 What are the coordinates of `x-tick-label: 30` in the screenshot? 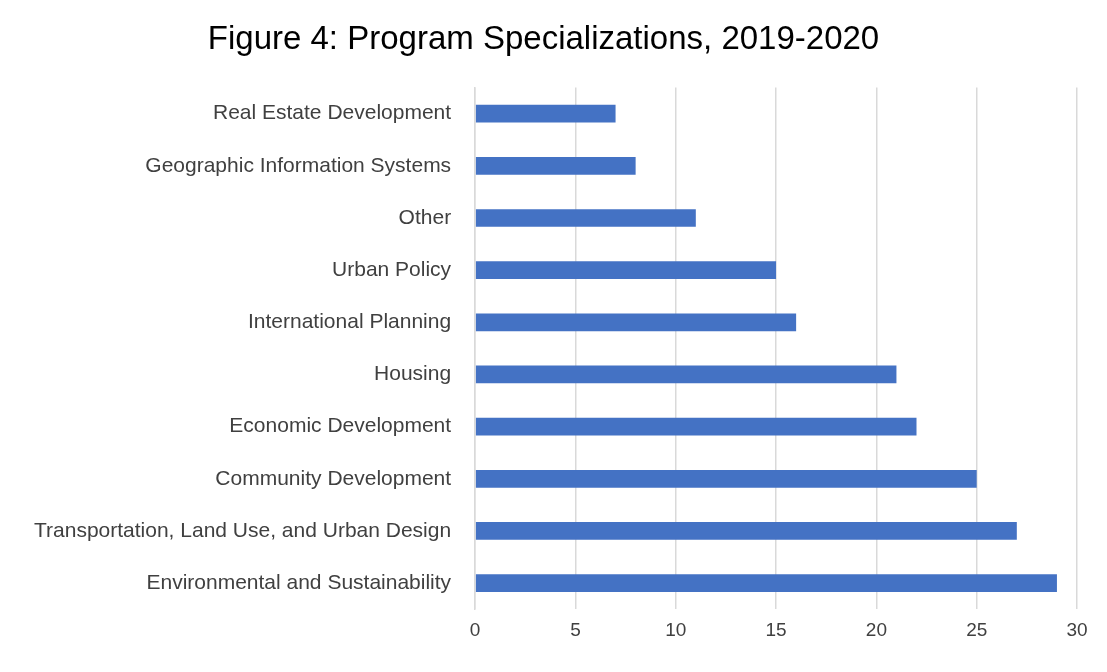 It's located at (1077, 629).